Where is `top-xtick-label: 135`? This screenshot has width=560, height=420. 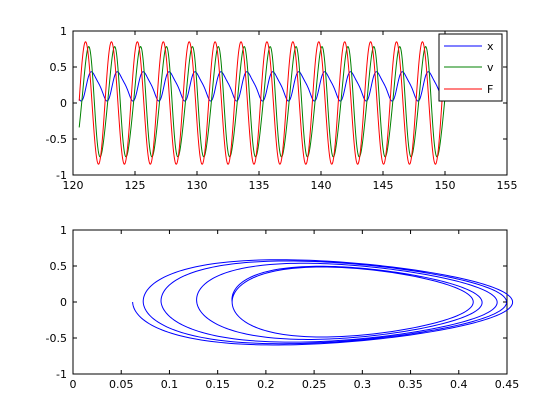 top-xtick-label: 135 is located at coordinates (259, 185).